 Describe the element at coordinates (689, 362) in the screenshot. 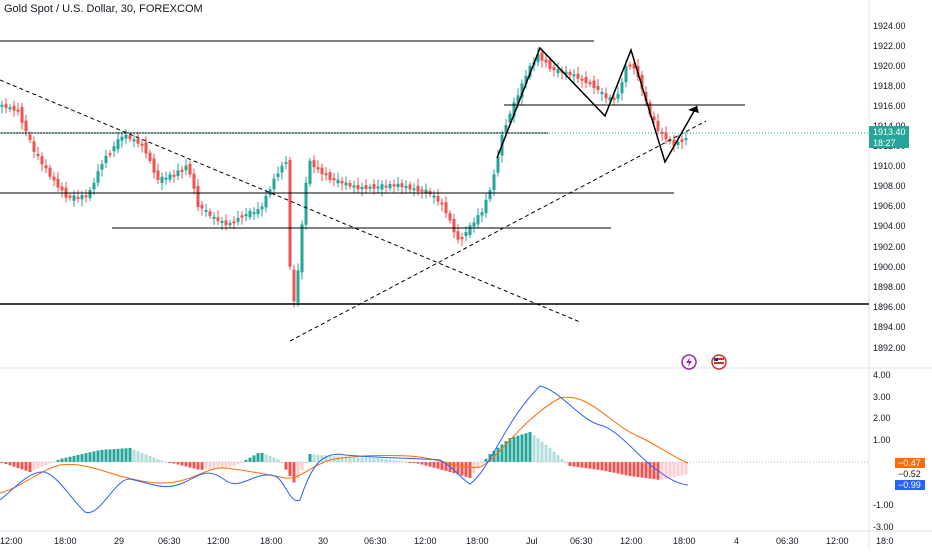

I see `lightning-icon` at that location.